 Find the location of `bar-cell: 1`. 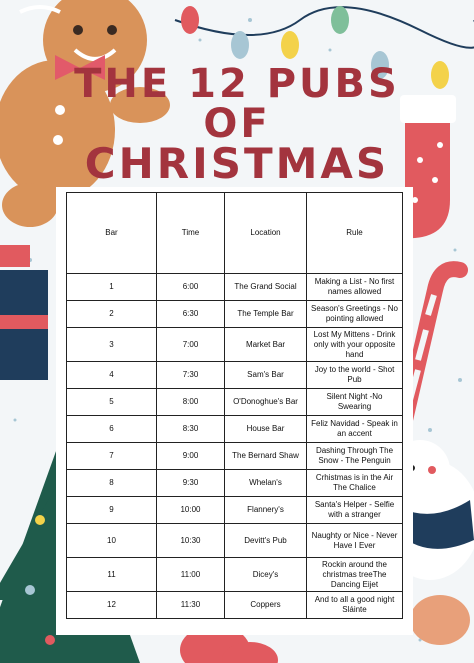

bar-cell: 1 is located at coordinates (111, 287).